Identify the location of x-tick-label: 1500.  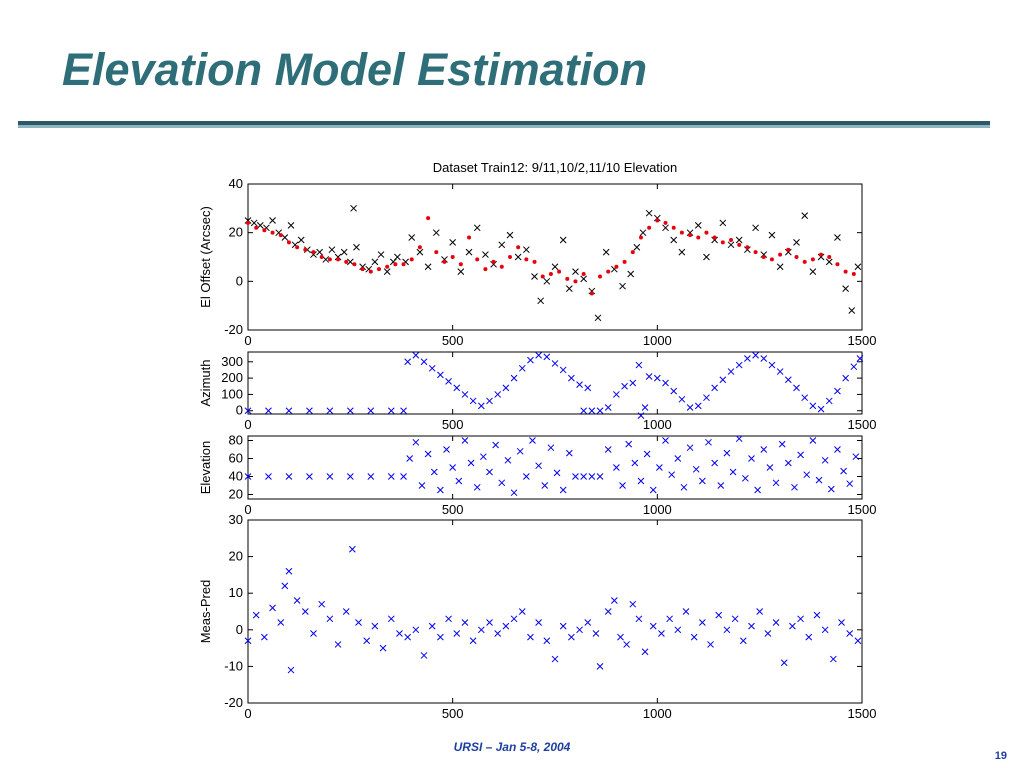
(862, 340).